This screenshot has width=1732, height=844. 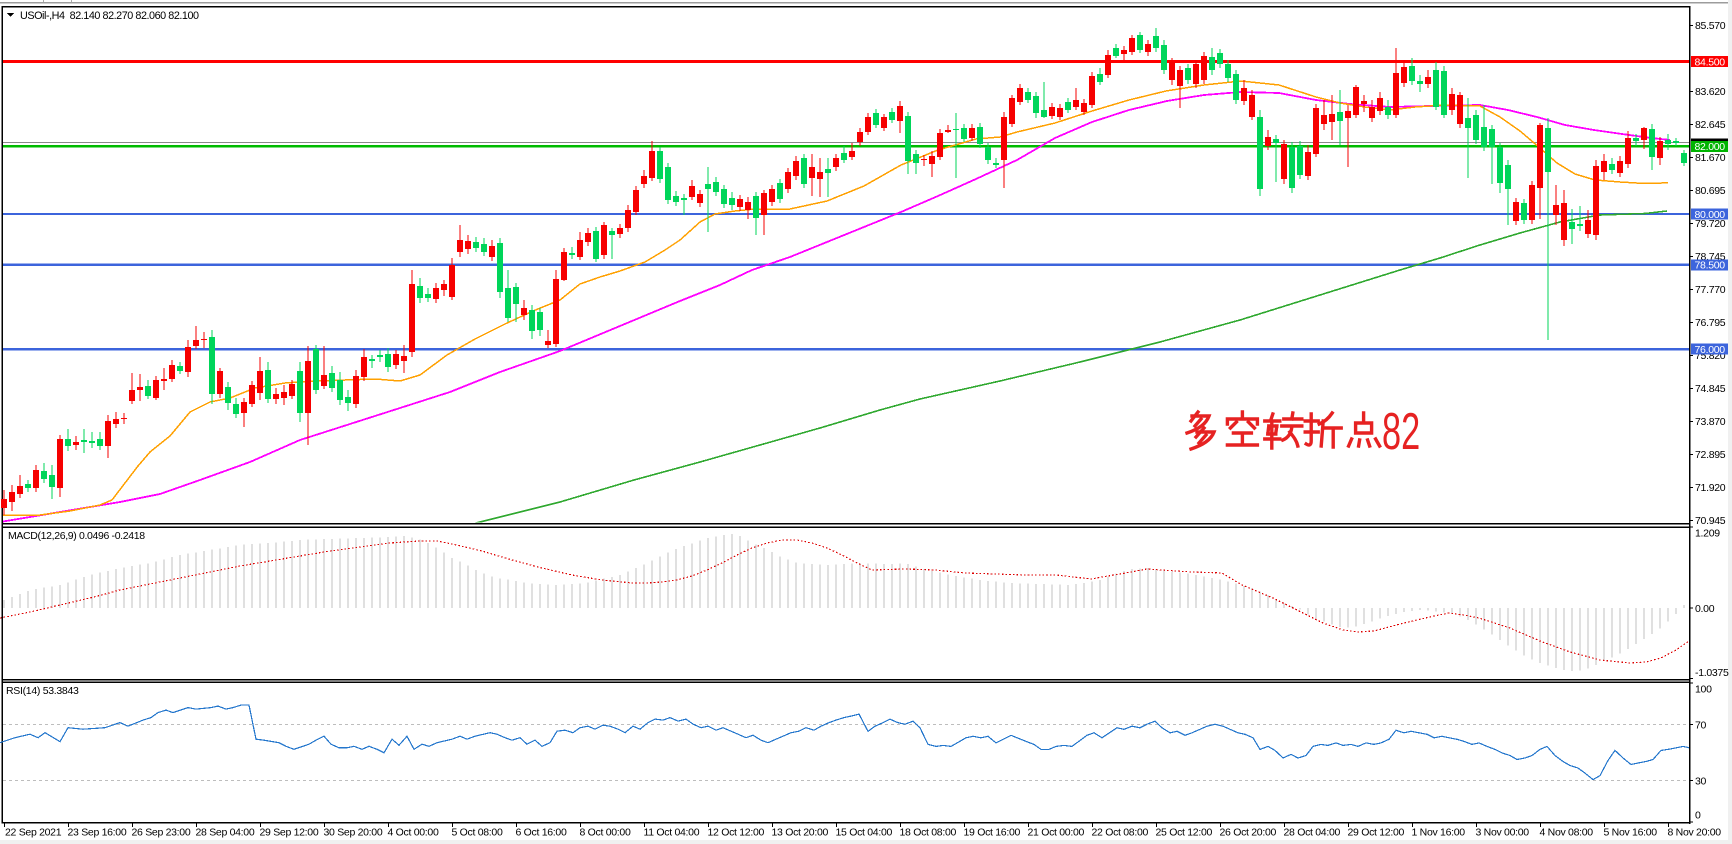 What do you see at coordinates (864, 833) in the screenshot?
I see `svg-text: 15 Oct 04:00` at bounding box center [864, 833].